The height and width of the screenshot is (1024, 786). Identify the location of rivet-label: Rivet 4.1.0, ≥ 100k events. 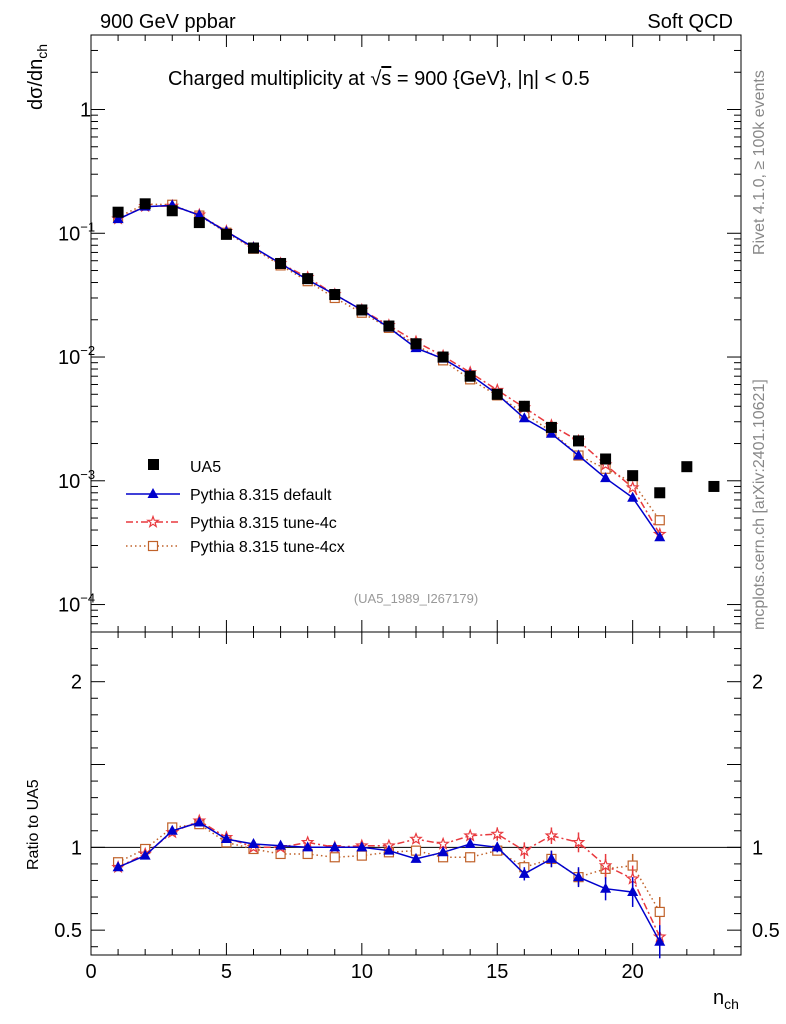
(759, 162).